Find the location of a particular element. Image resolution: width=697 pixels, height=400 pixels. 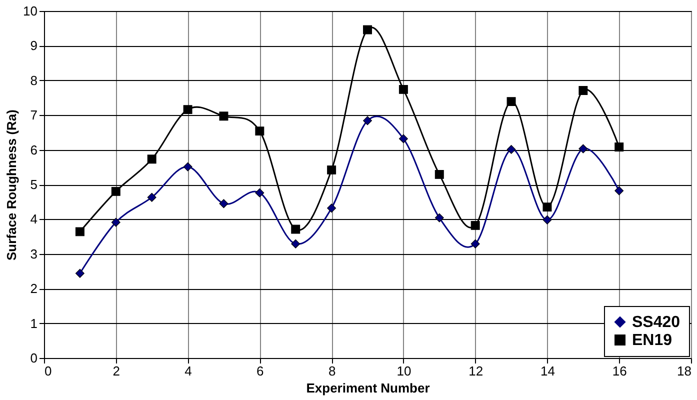

x-tick-label: 10 is located at coordinates (404, 371).